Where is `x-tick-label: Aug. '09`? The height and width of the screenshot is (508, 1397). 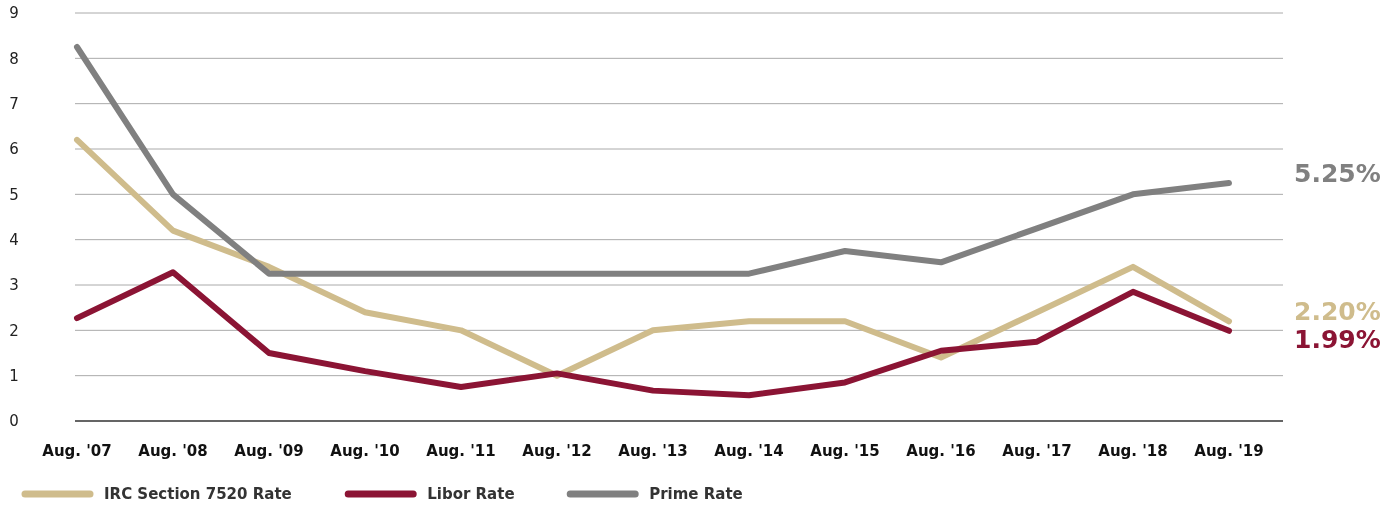 x-tick-label: Aug. '09 is located at coordinates (269, 451).